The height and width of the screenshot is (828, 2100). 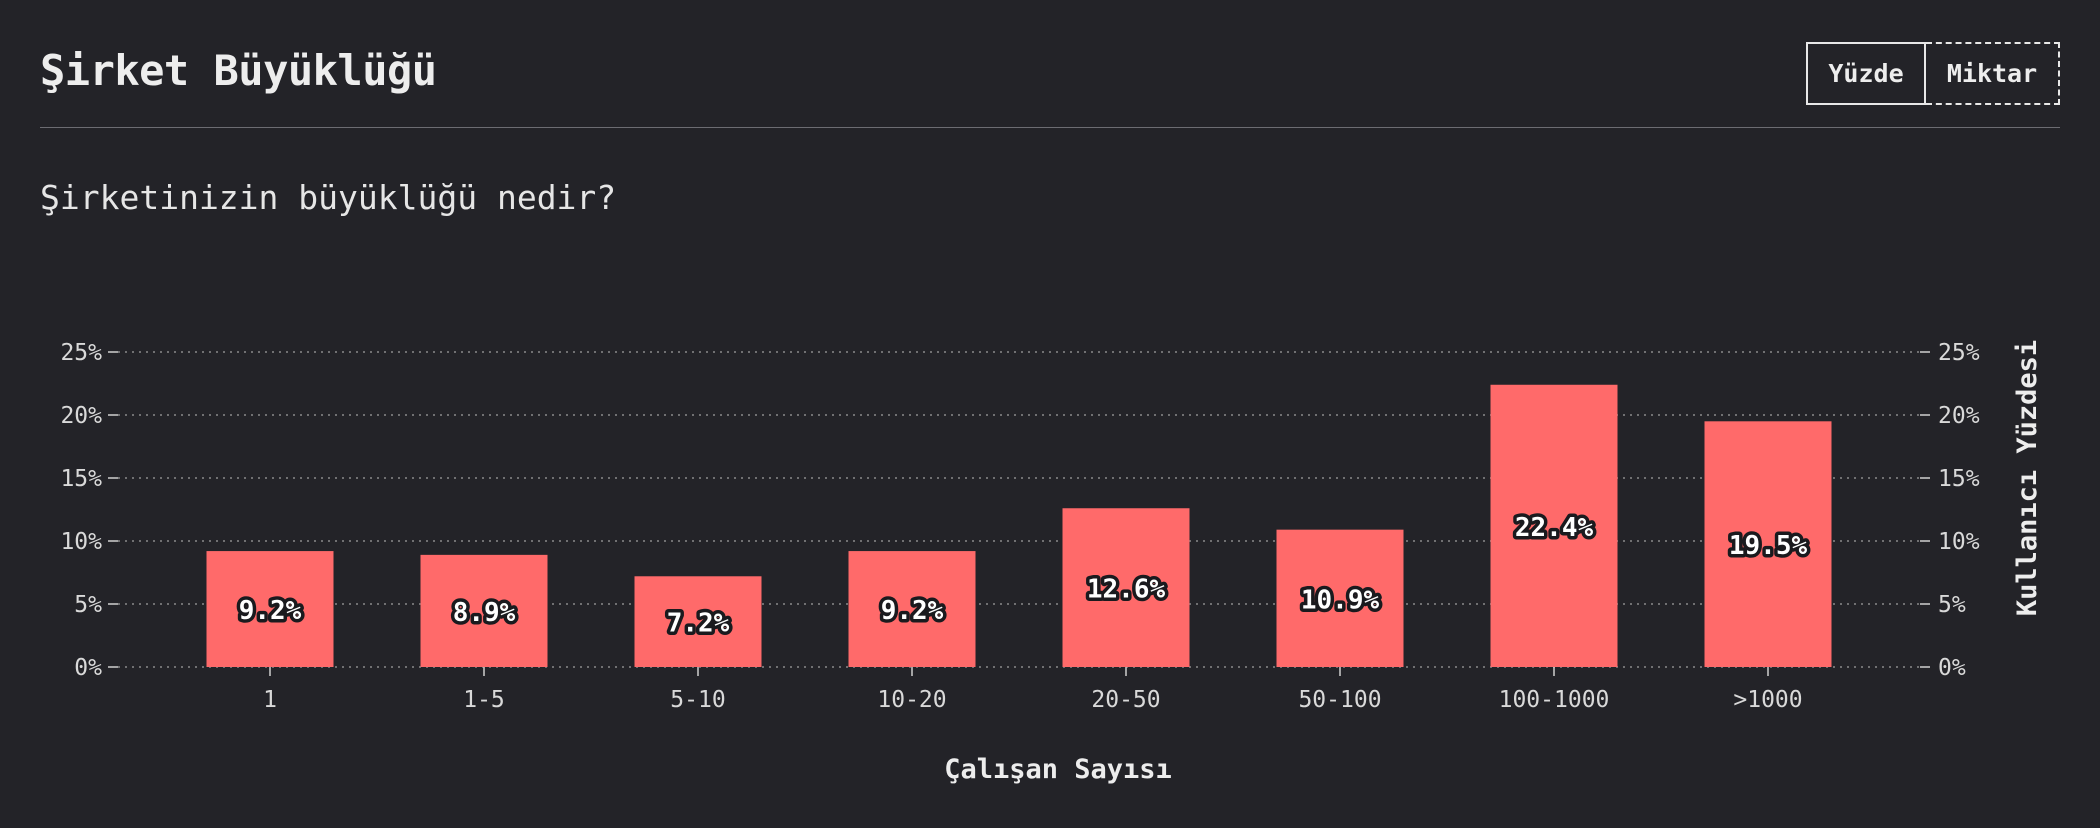 I want to click on x-tick-label: 1-5, so click(x=484, y=700).